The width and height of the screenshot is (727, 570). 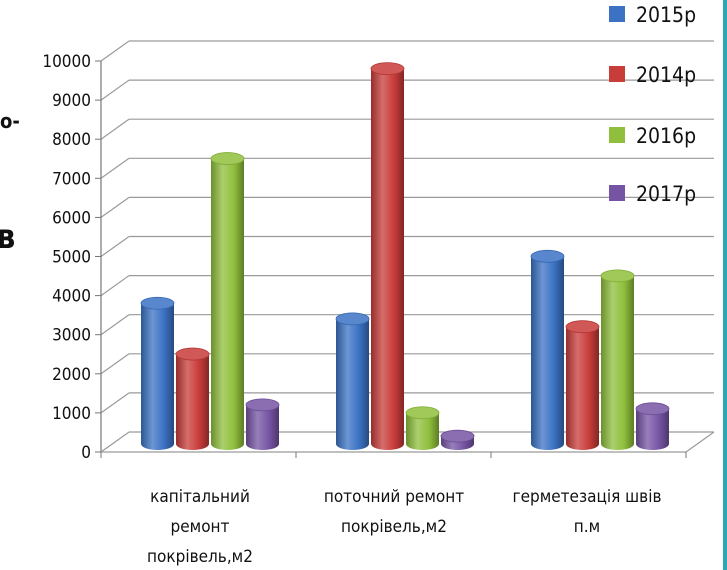 I want to click on slide-border, so click(x=725, y=285).